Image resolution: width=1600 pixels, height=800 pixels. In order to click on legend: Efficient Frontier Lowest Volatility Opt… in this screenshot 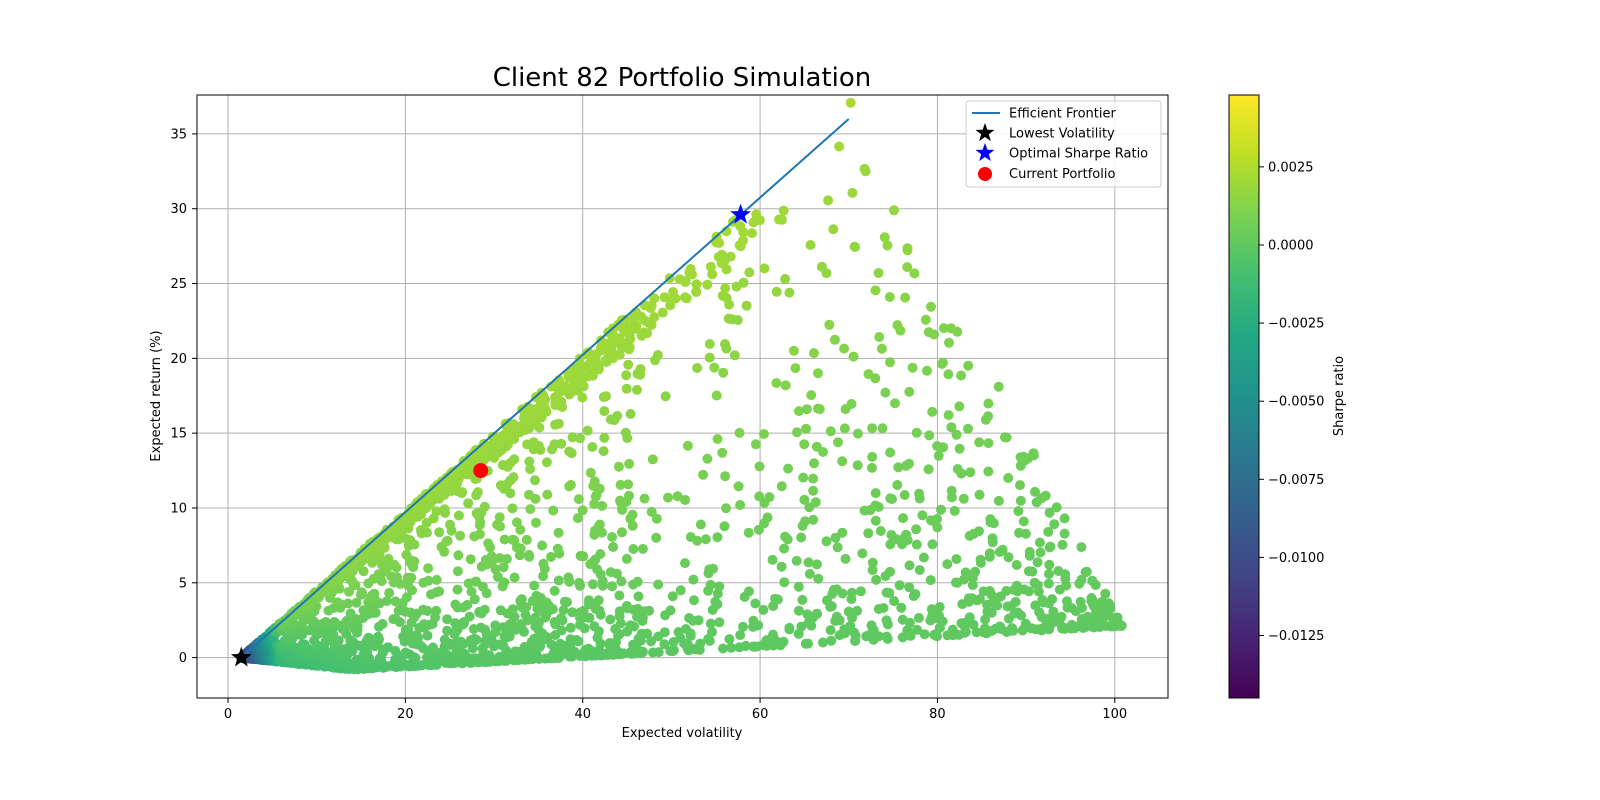, I will do `click(1063, 144)`.